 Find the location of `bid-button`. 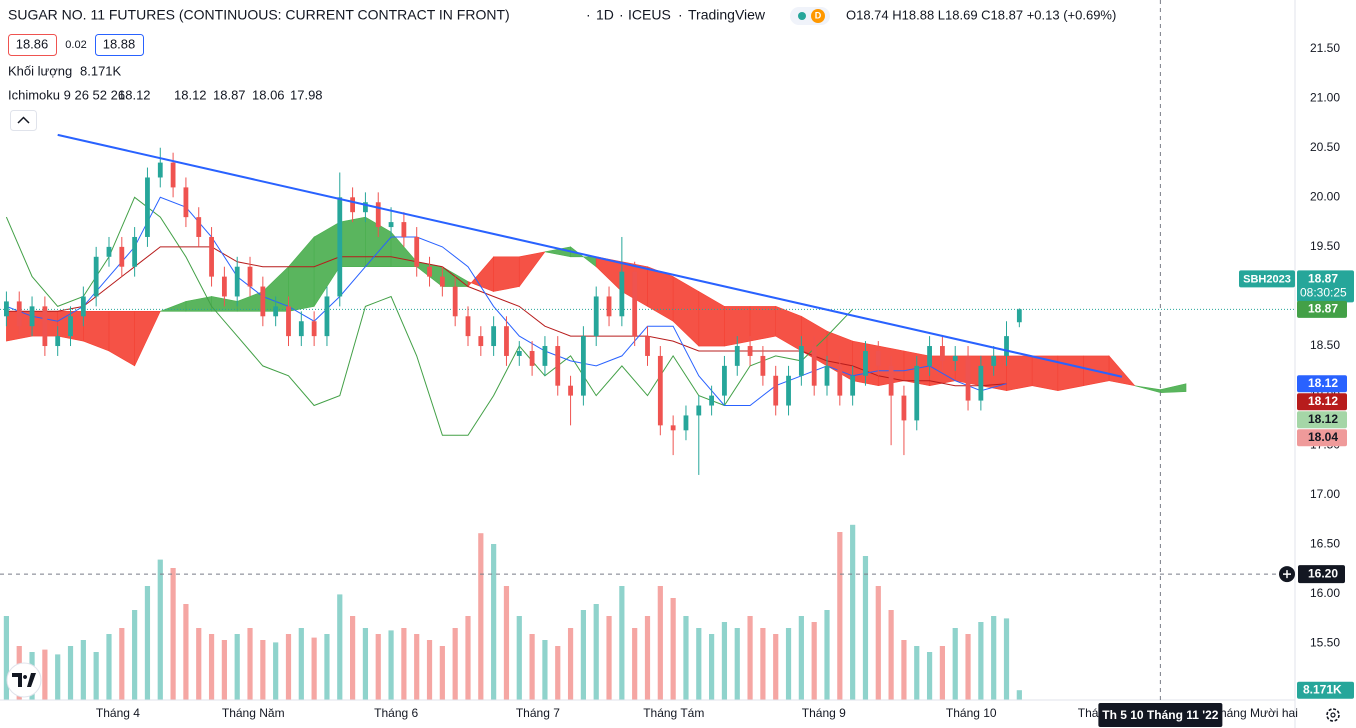

bid-button is located at coordinates (32, 45).